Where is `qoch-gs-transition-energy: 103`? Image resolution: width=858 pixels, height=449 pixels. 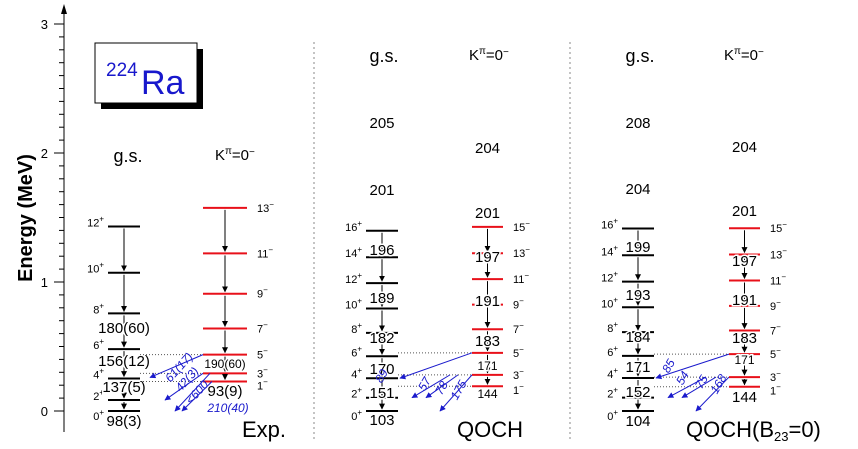 qoch-gs-transition-energy: 103 is located at coordinates (381, 420).